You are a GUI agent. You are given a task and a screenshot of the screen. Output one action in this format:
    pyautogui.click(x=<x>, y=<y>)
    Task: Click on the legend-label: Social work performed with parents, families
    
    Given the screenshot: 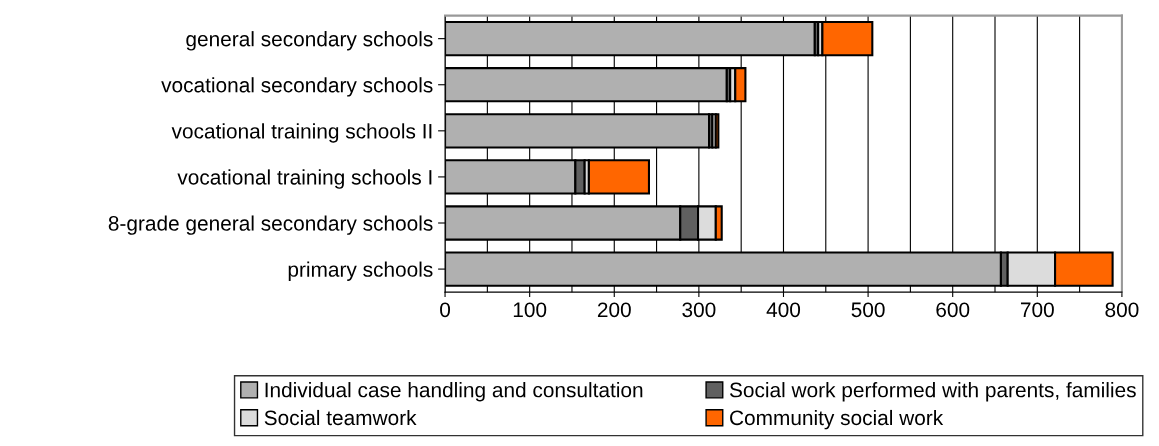 What is the action you would take?
    pyautogui.click(x=932, y=392)
    